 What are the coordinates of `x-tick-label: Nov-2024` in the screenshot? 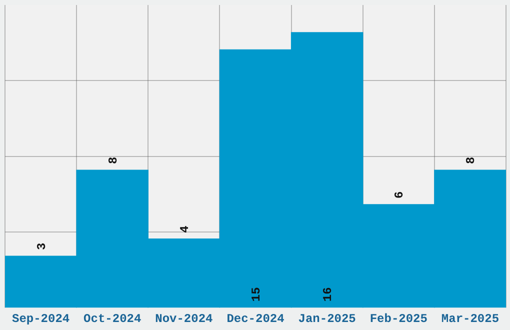 It's located at (184, 319).